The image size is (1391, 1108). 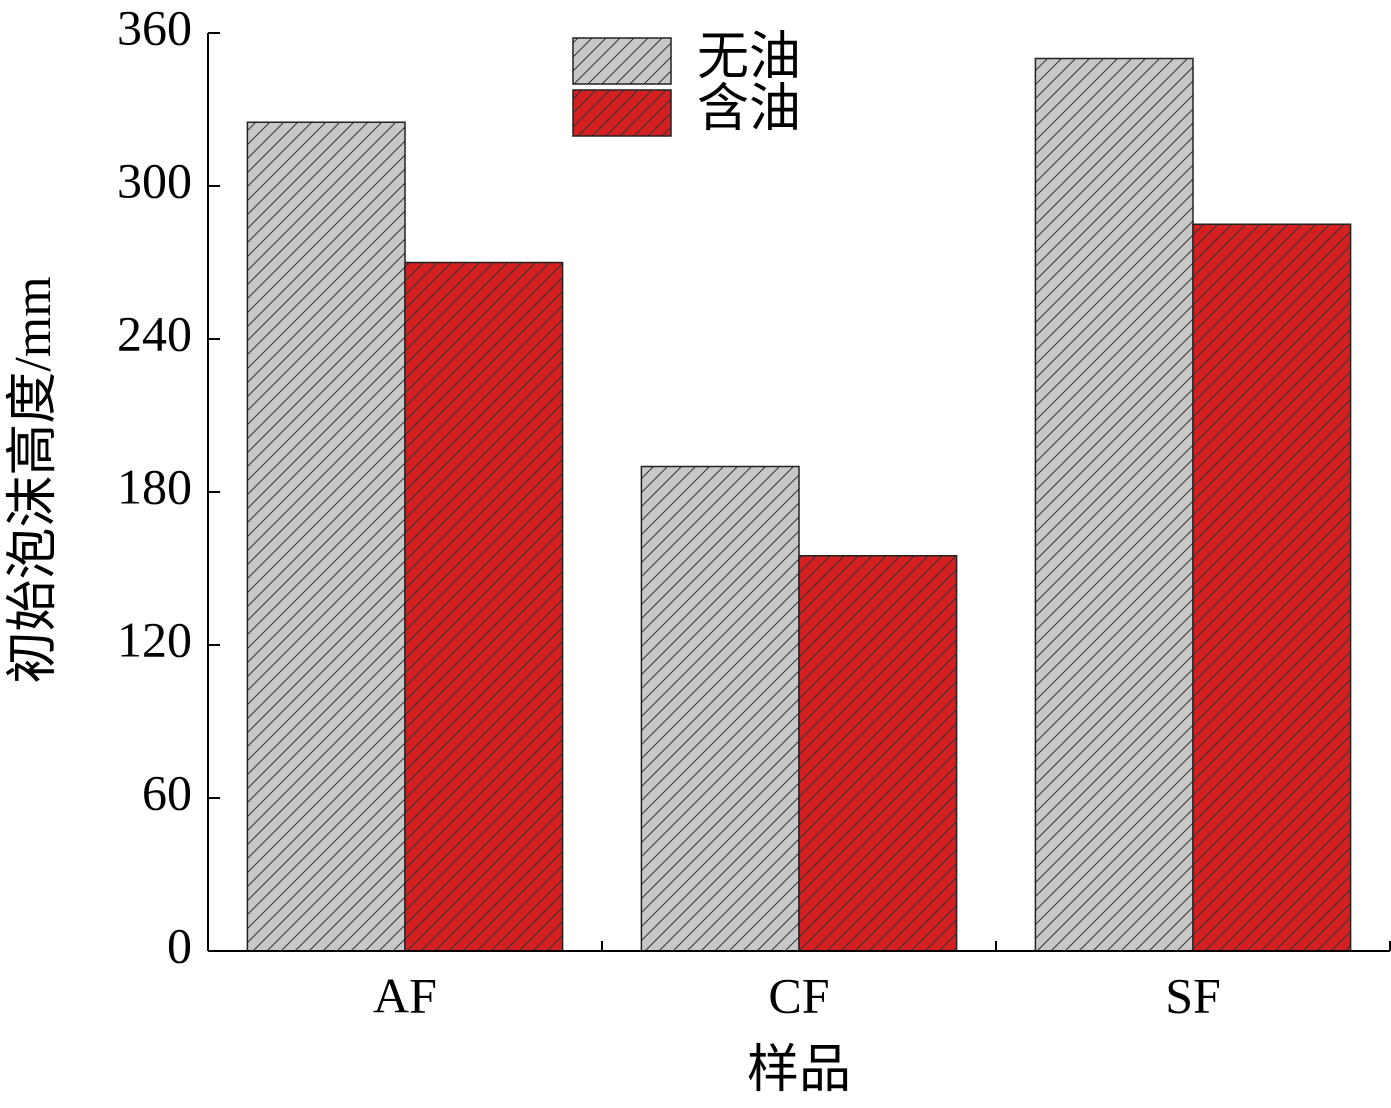 What do you see at coordinates (167, 792) in the screenshot?
I see `y-tick-label: 60` at bounding box center [167, 792].